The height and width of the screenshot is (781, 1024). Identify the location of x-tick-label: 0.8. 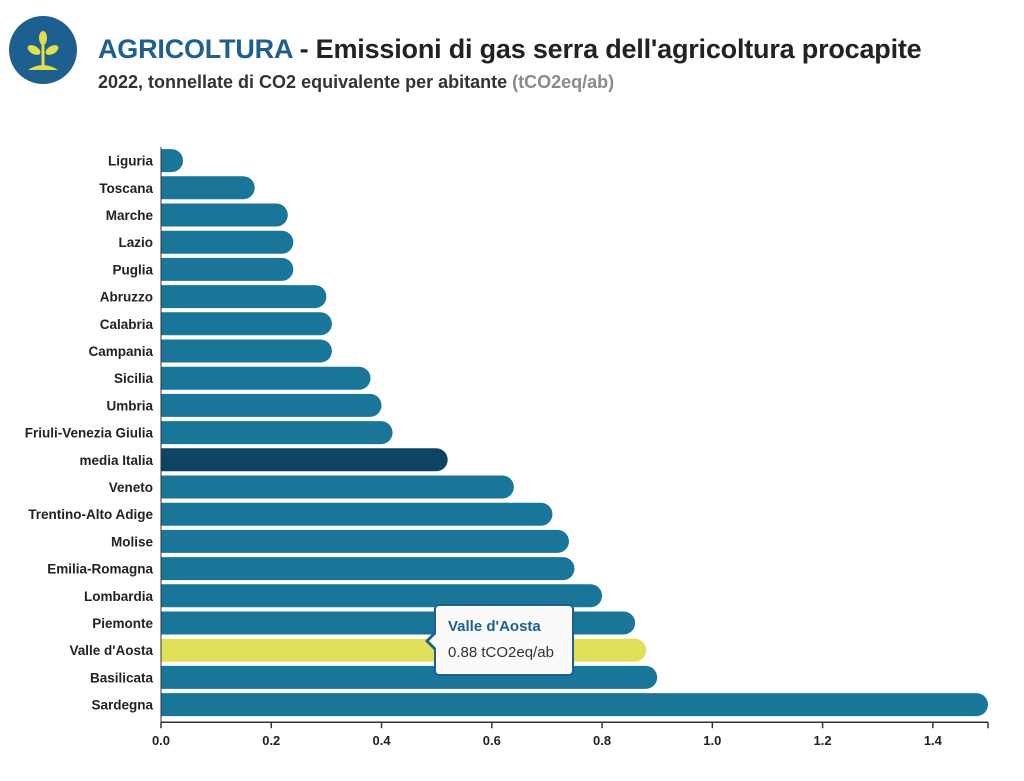
(602, 740).